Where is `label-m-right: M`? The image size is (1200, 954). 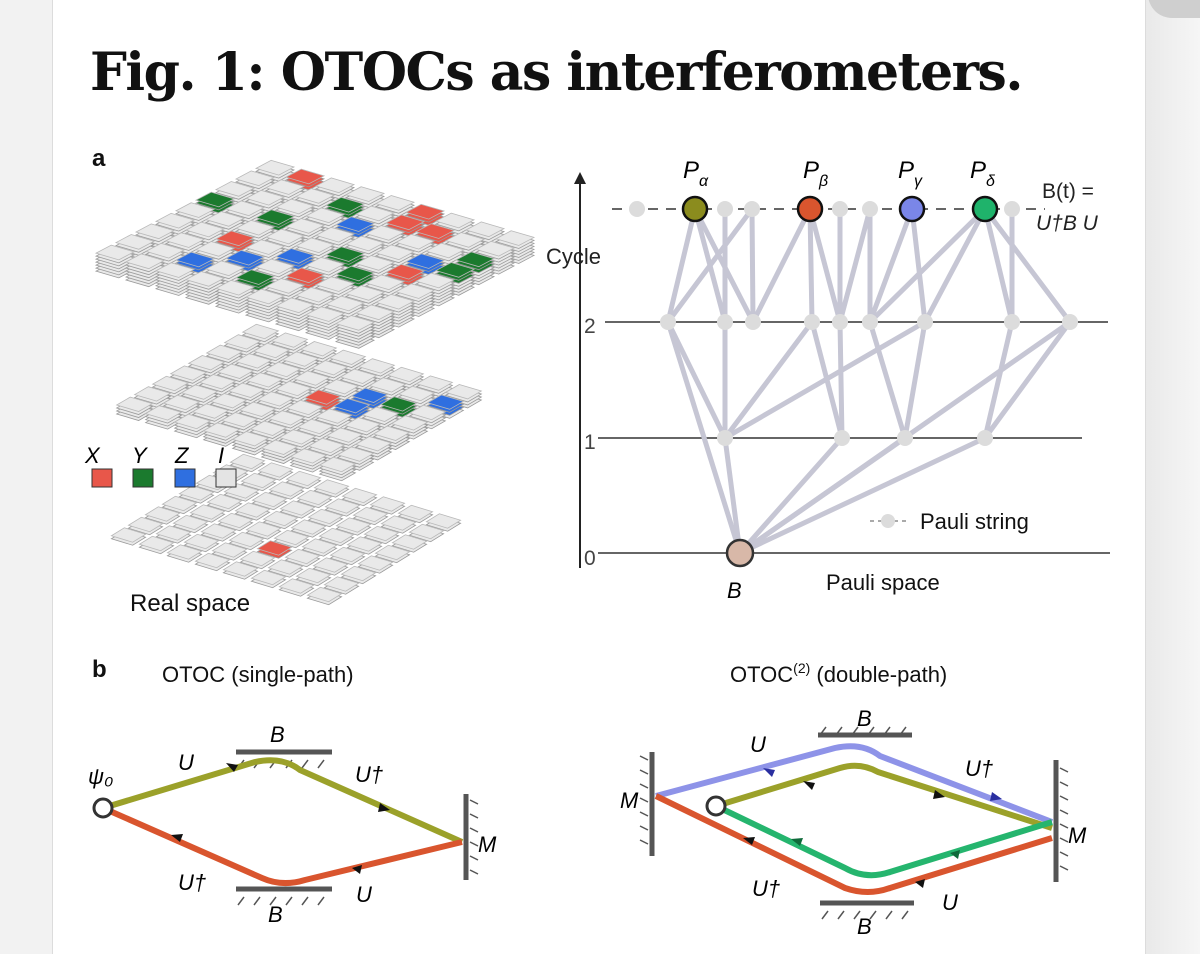
label-m-right: M is located at coordinates (1077, 835).